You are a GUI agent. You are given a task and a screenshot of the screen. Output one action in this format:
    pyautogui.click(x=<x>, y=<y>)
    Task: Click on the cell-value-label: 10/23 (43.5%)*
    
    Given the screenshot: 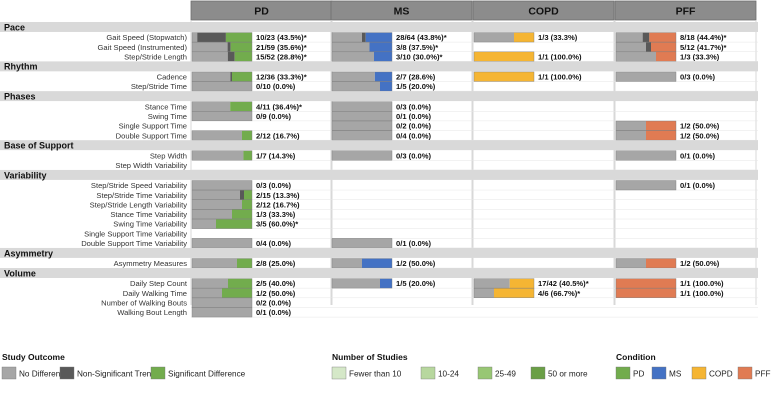 What is the action you would take?
    pyautogui.click(x=281, y=37)
    